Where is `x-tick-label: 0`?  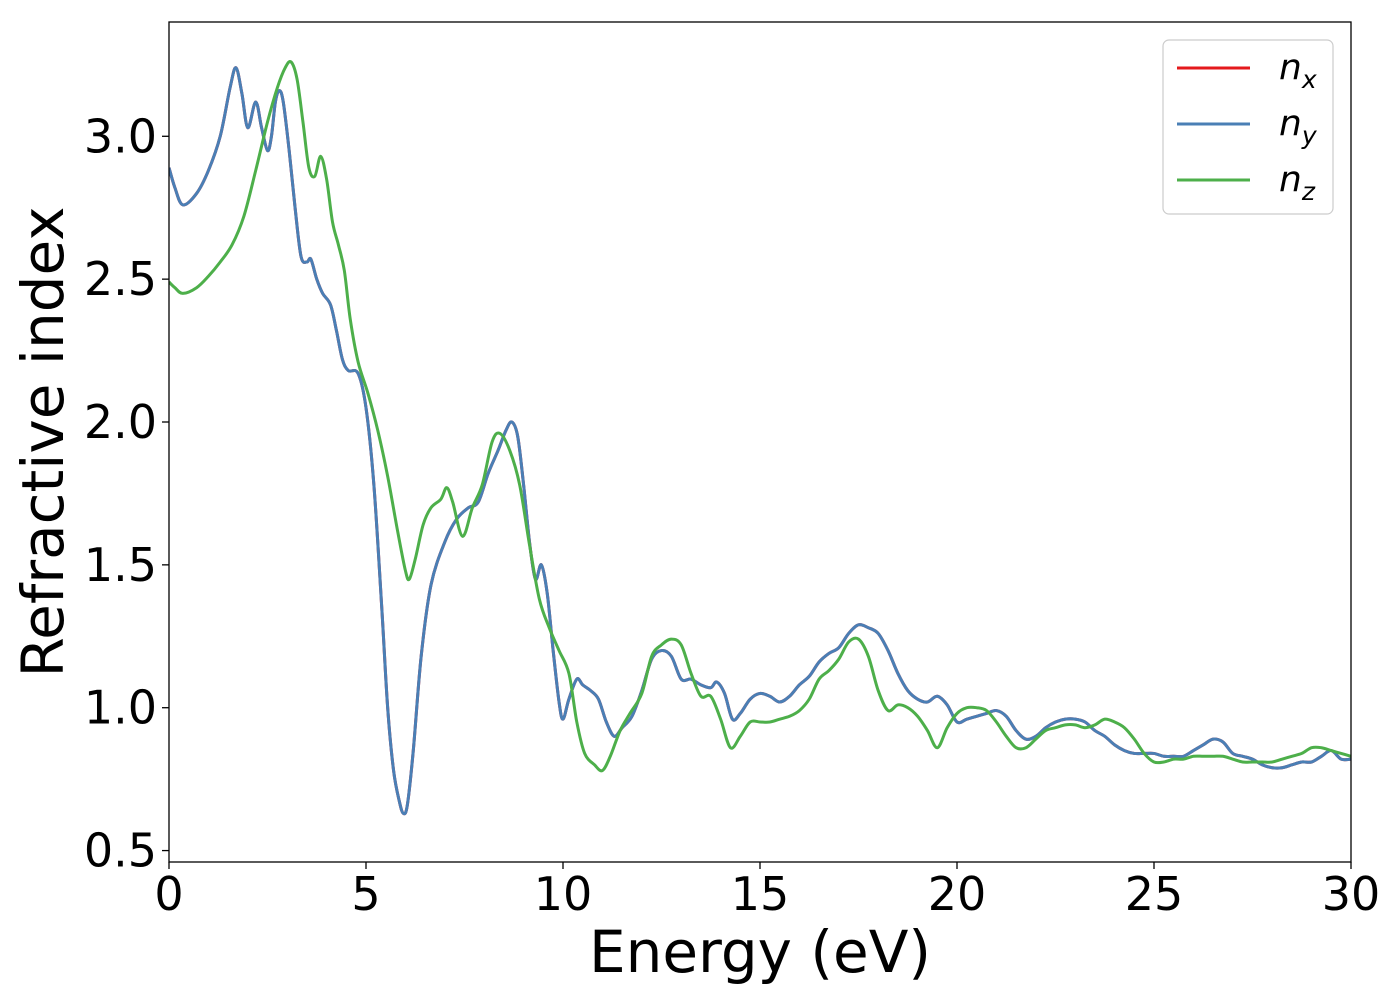
x-tick-label: 0 is located at coordinates (168, 894).